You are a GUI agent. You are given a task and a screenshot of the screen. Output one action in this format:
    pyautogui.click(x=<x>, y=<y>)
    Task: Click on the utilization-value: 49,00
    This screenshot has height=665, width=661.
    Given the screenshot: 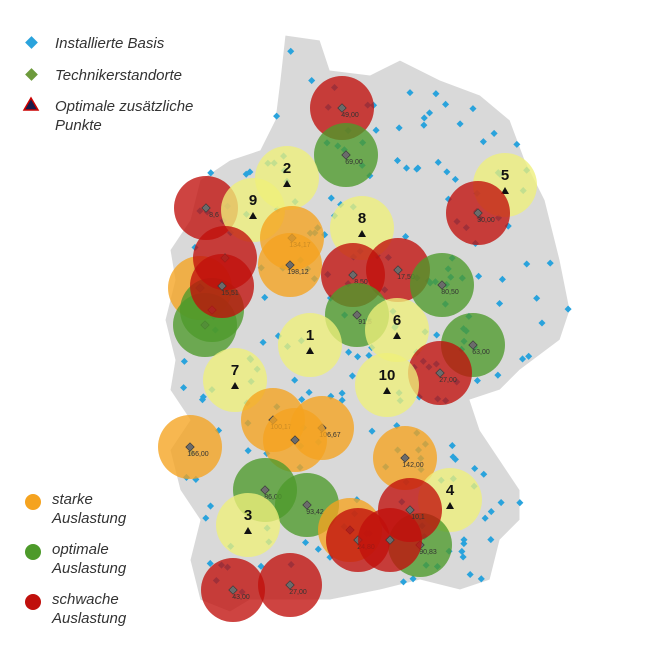 What is the action you would take?
    pyautogui.click(x=350, y=115)
    